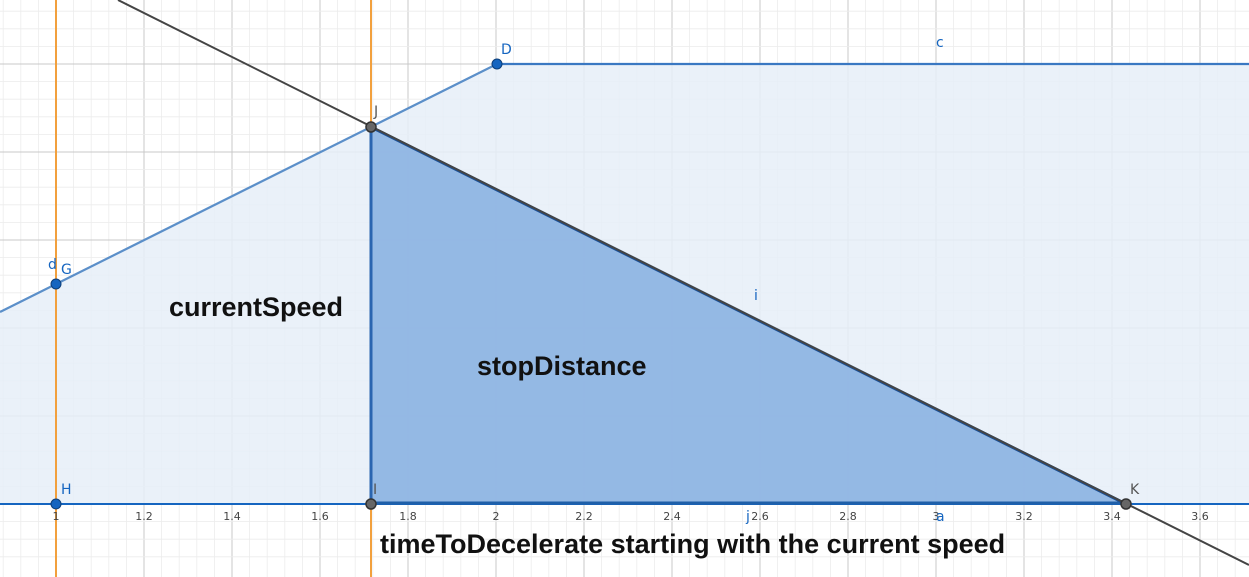 This screenshot has width=1249, height=577. Describe the element at coordinates (1135, 490) in the screenshot. I see `label-K: K` at that location.